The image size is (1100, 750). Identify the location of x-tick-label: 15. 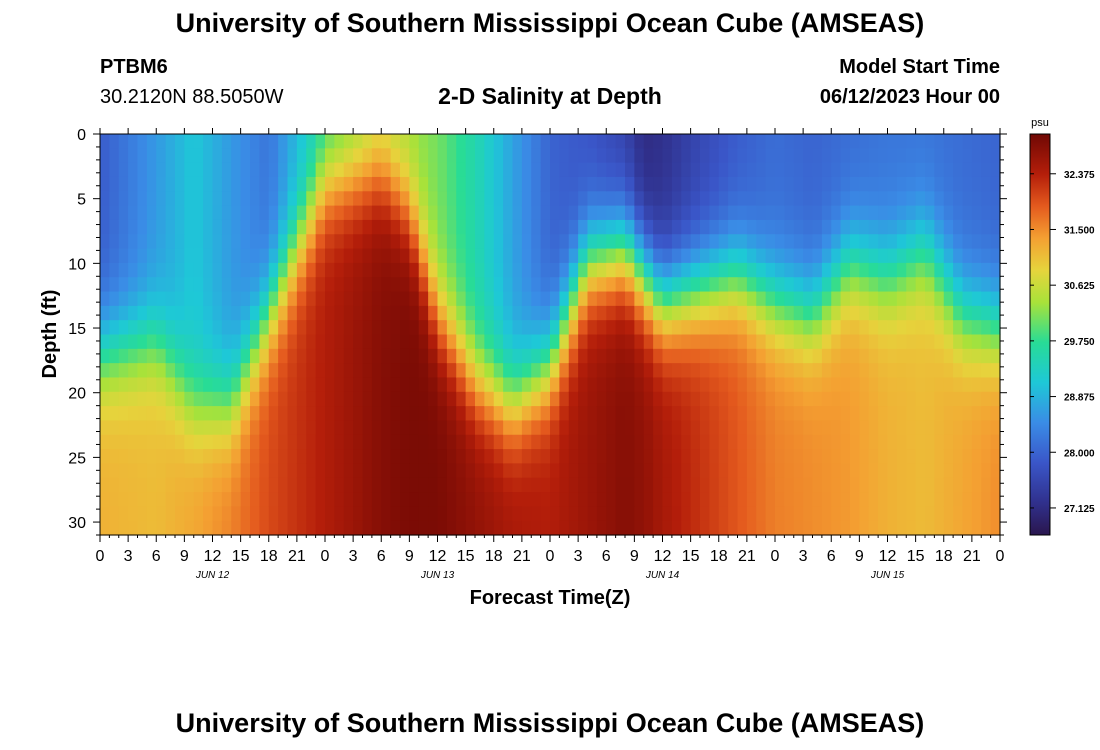
(691, 556).